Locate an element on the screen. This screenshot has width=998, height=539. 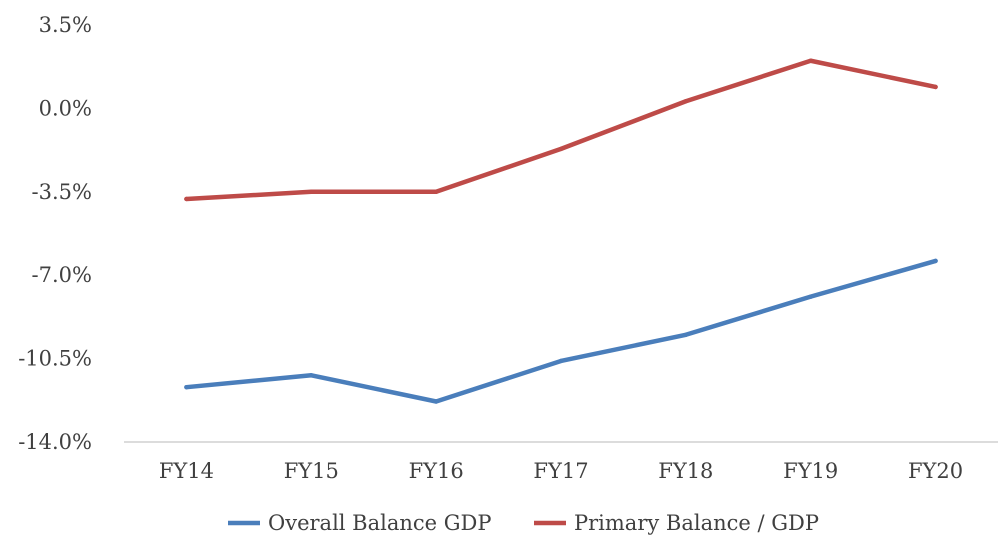
x-tick-label: FY17 is located at coordinates (560, 471).